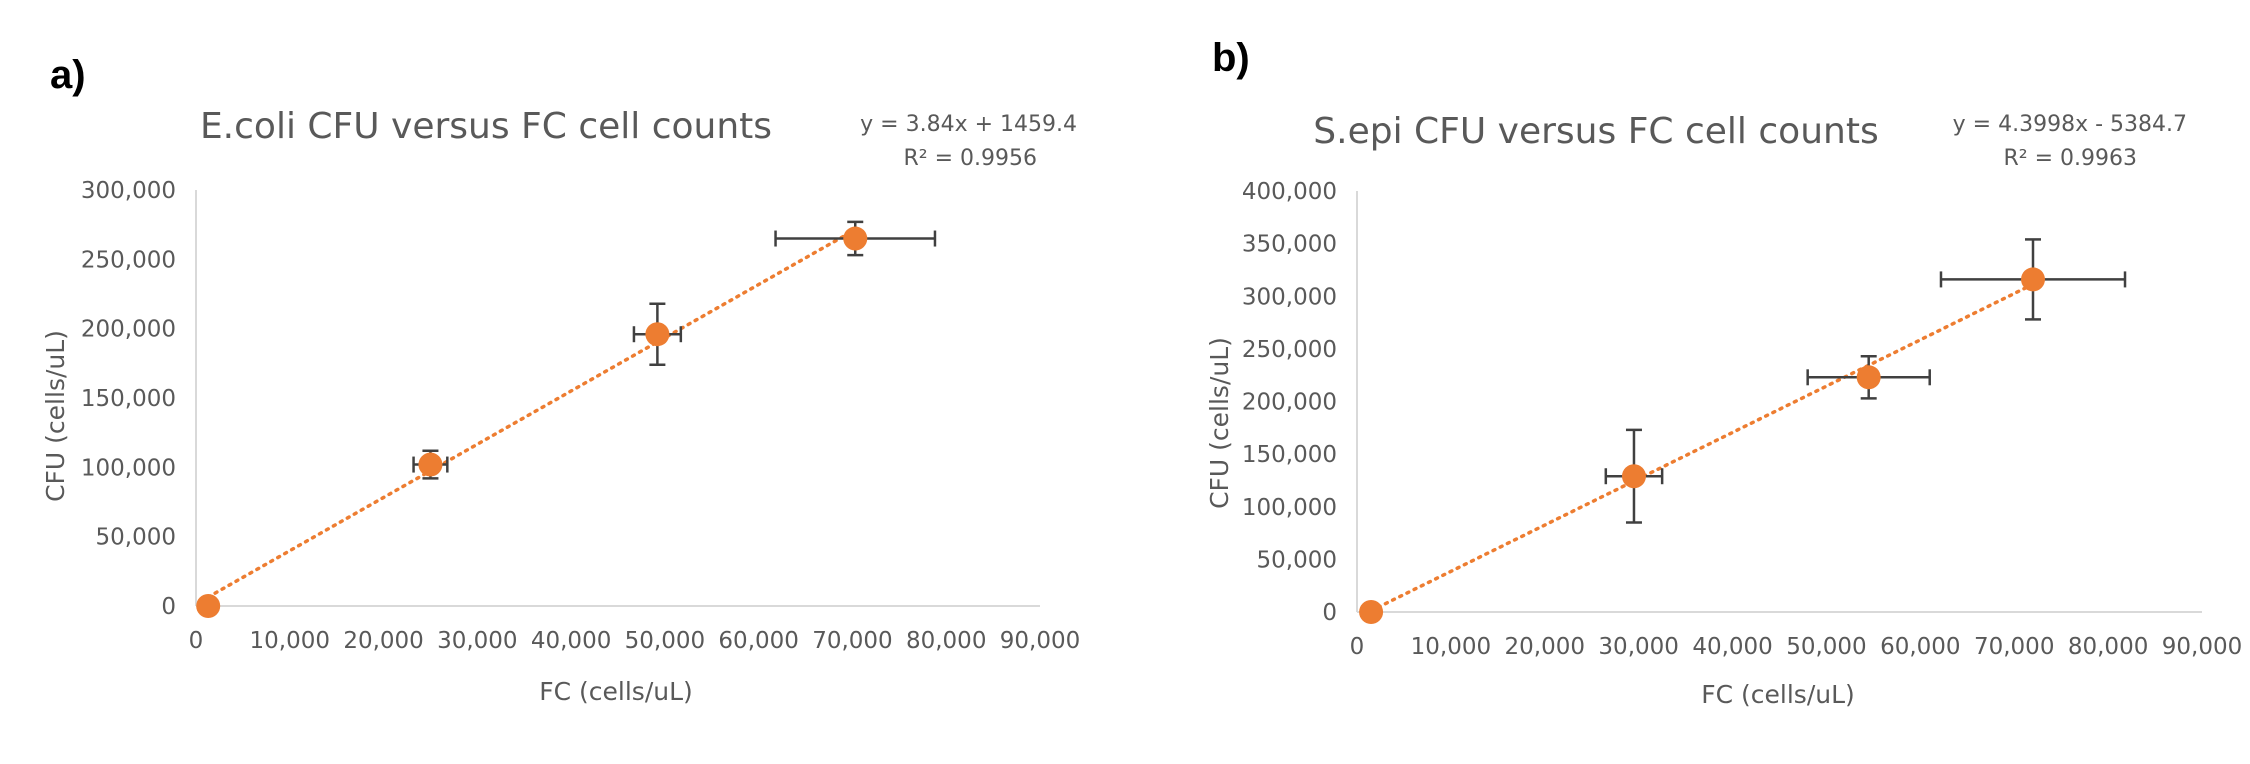 Image resolution: width=2250 pixels, height=764 pixels. What do you see at coordinates (128, 260) in the screenshot?
I see `y-tick-label-a: 250,000` at bounding box center [128, 260].